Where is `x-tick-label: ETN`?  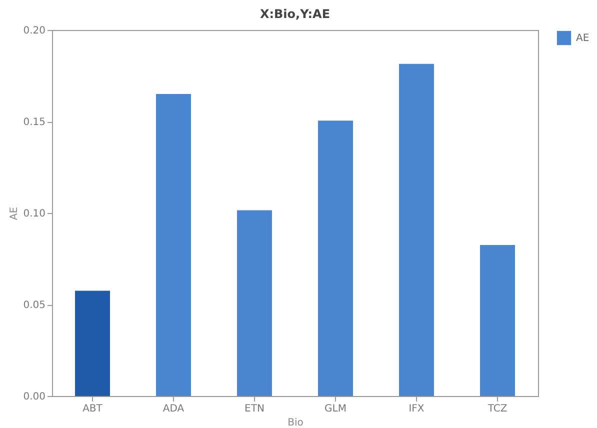
x-tick-label: ETN is located at coordinates (254, 409).